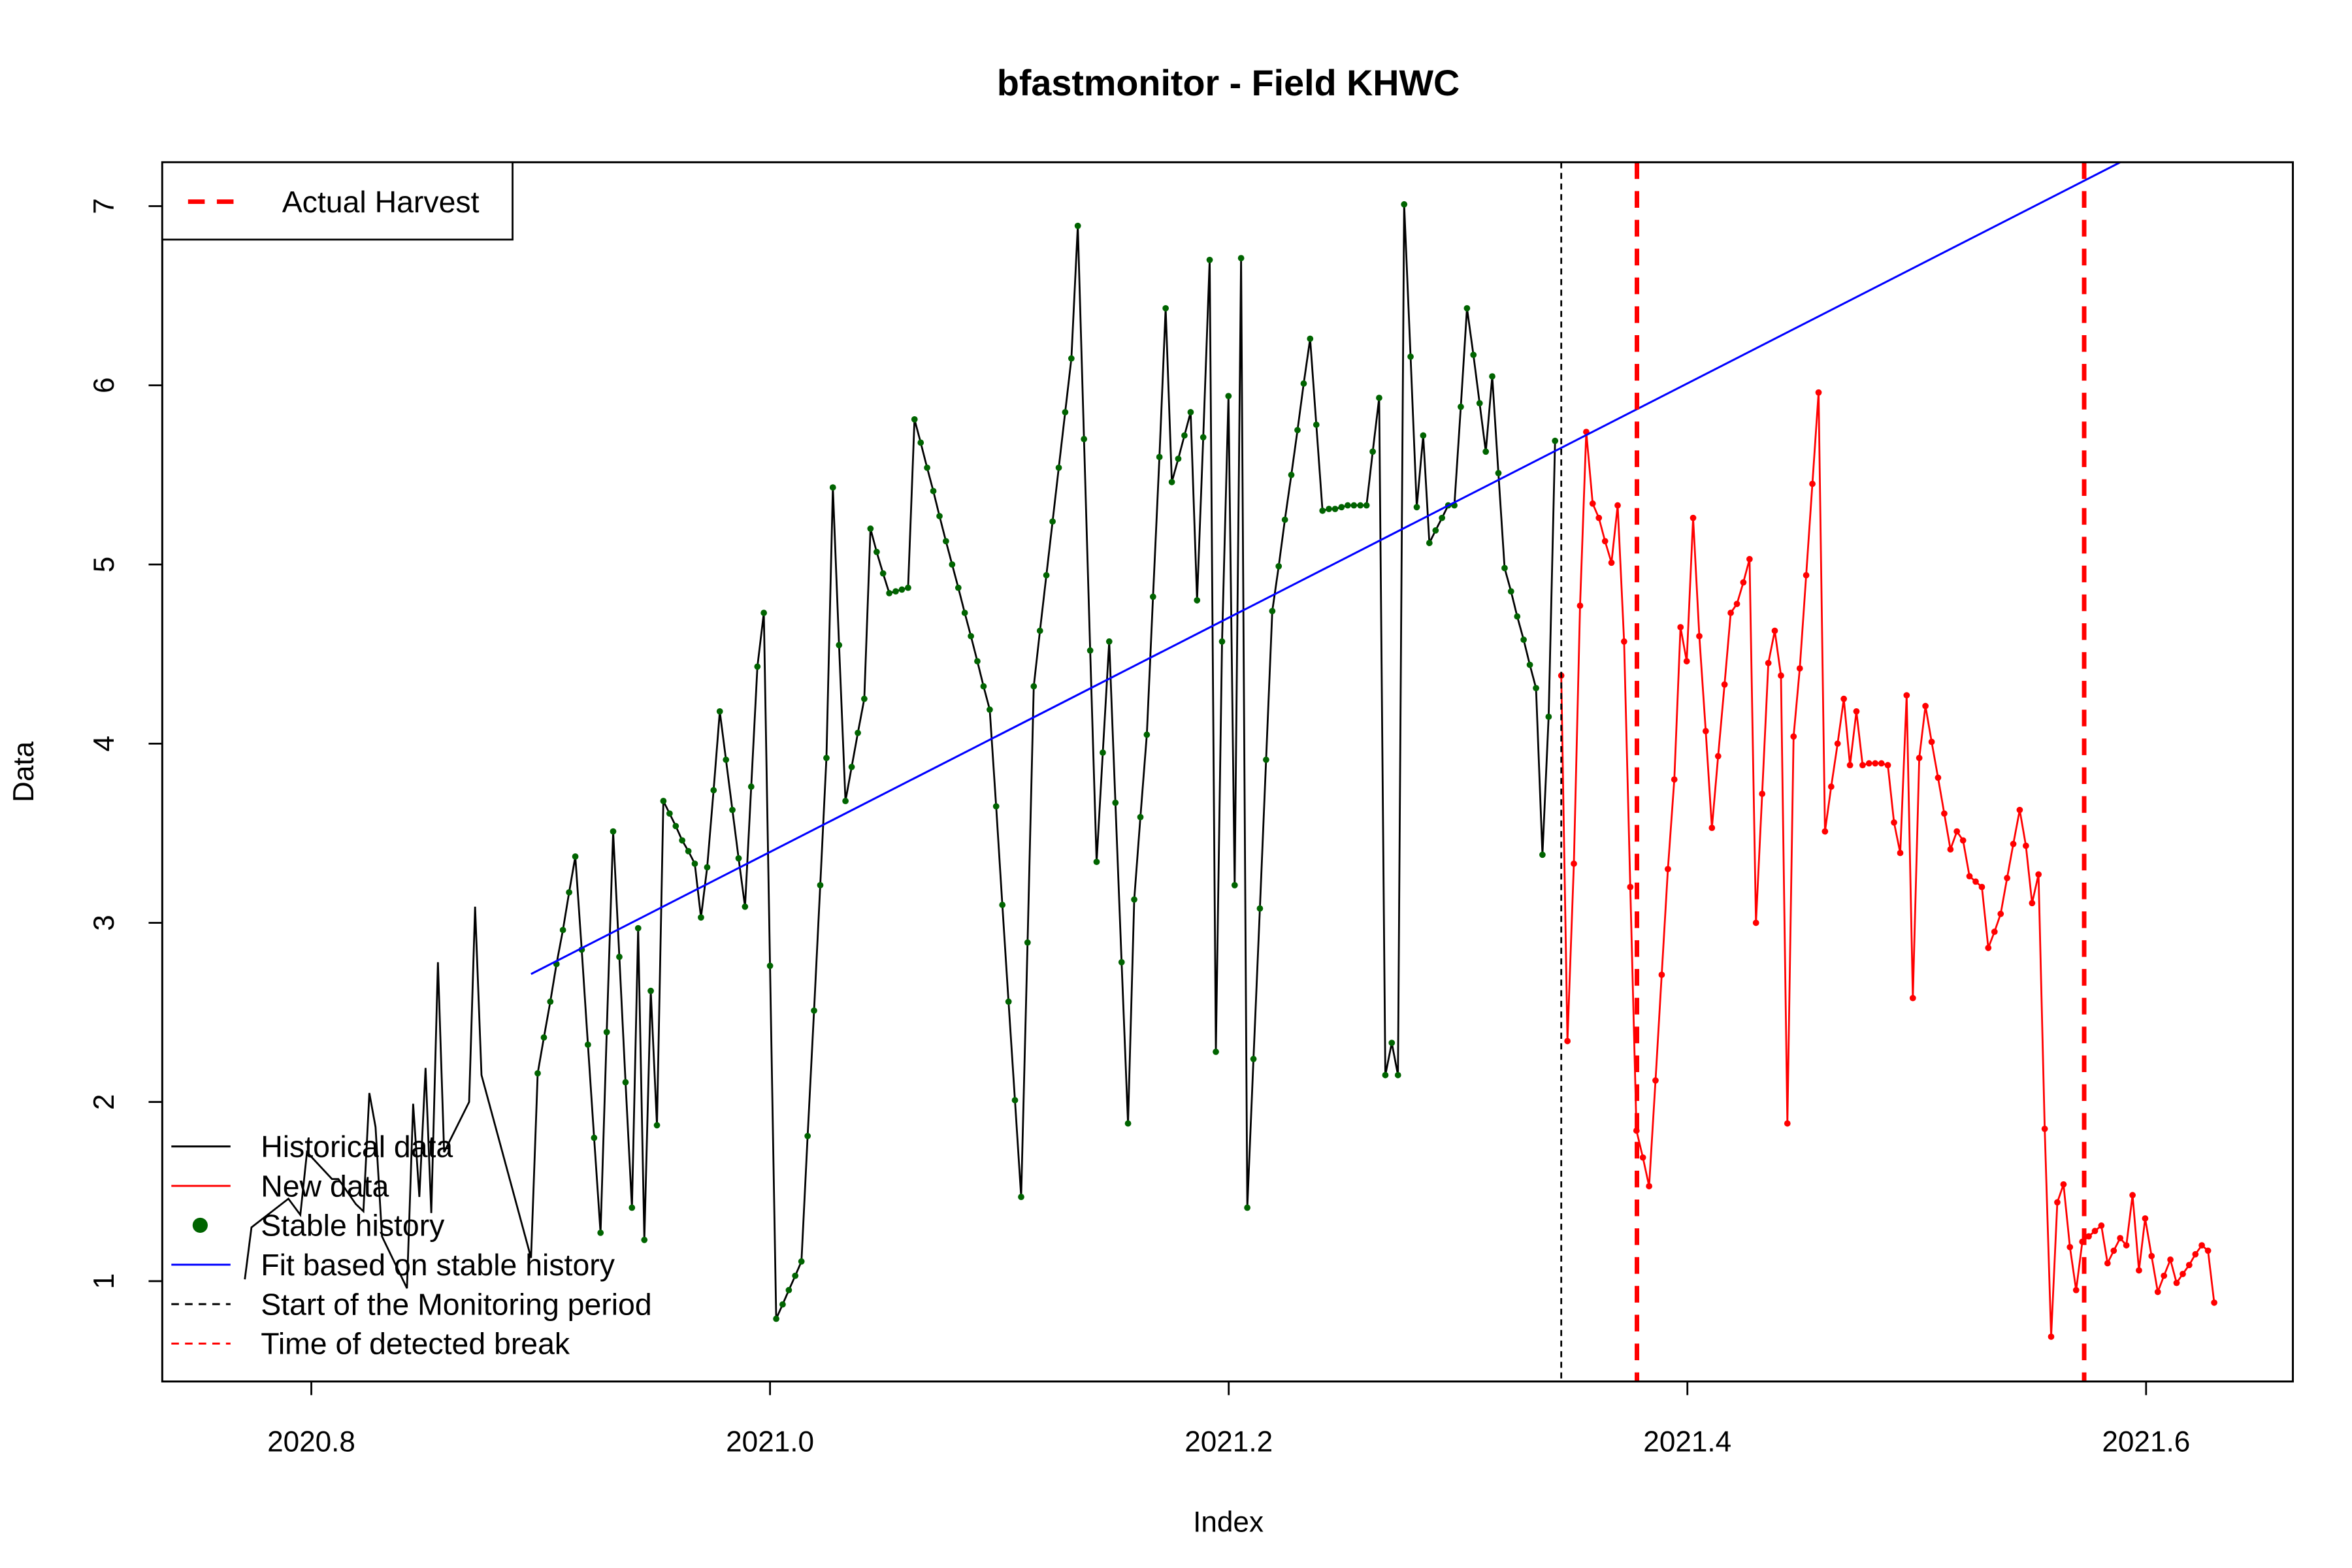  Describe the element at coordinates (357, 1147) in the screenshot. I see `legend-label: Historical data` at that location.